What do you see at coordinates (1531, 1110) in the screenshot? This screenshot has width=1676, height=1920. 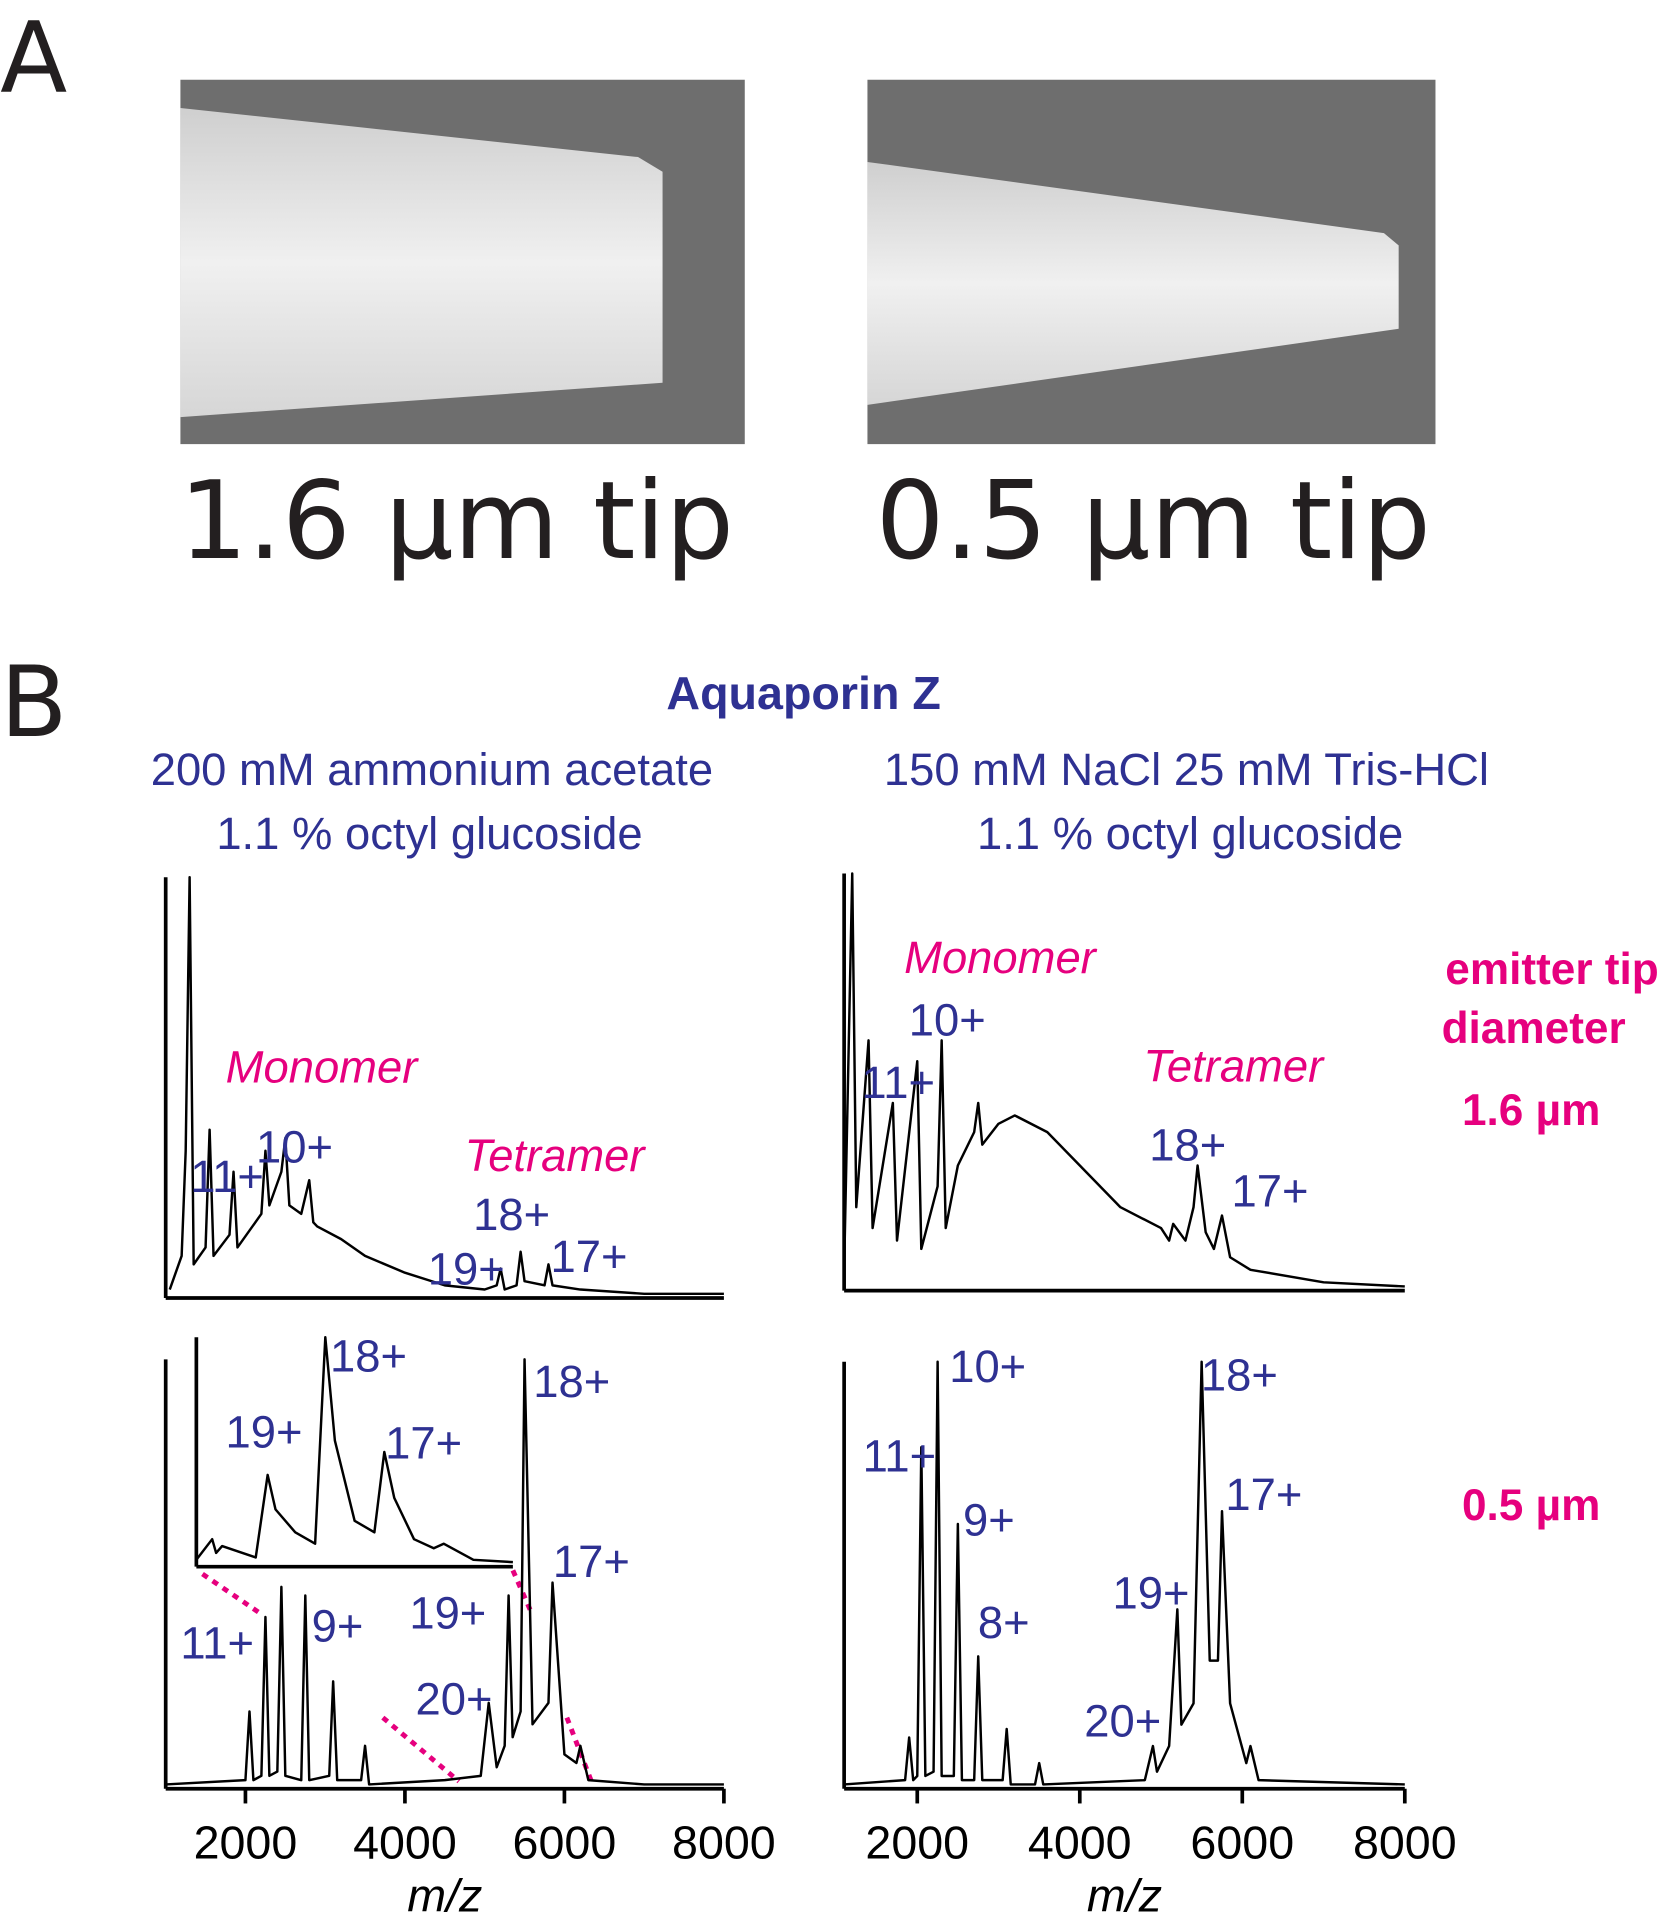 I see `row-label: 1.6 µm` at bounding box center [1531, 1110].